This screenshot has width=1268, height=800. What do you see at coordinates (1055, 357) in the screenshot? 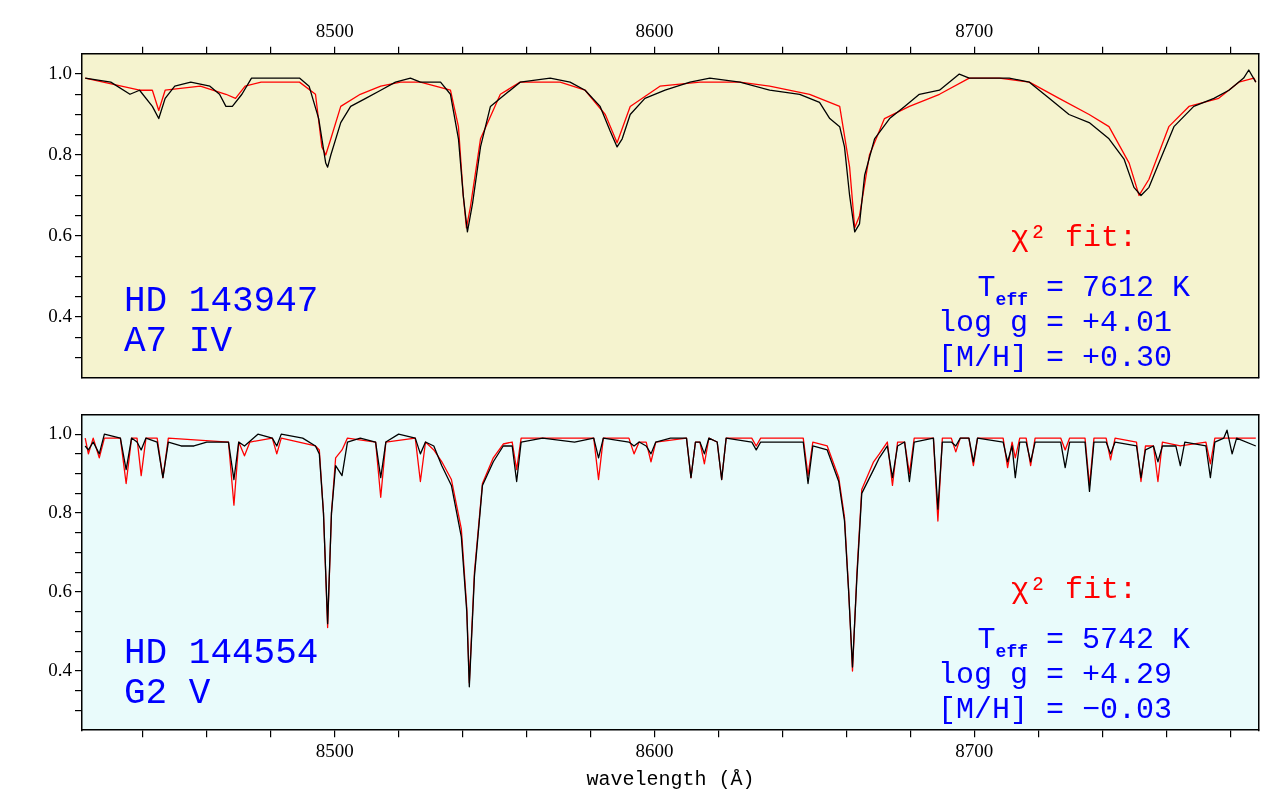
I see `annotation: [M/H] = +0.30` at bounding box center [1055, 357].